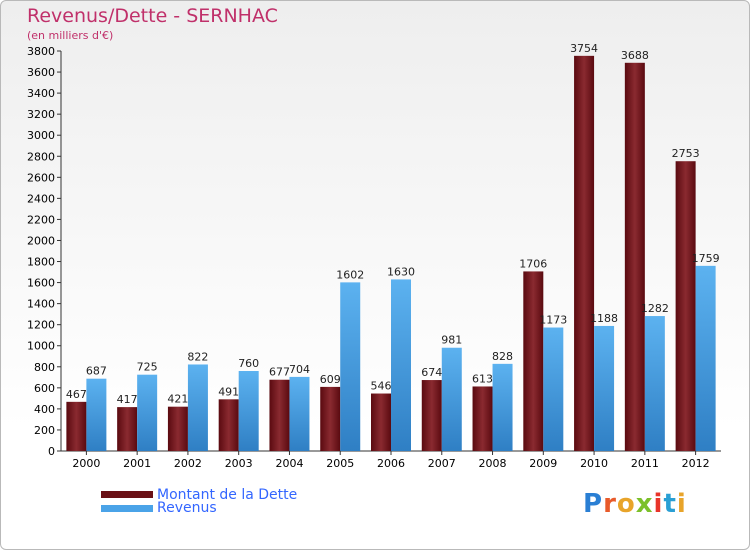 The width and height of the screenshot is (750, 550). Describe the element at coordinates (127, 508) in the screenshot. I see `legend-swatch-revenue` at that location.